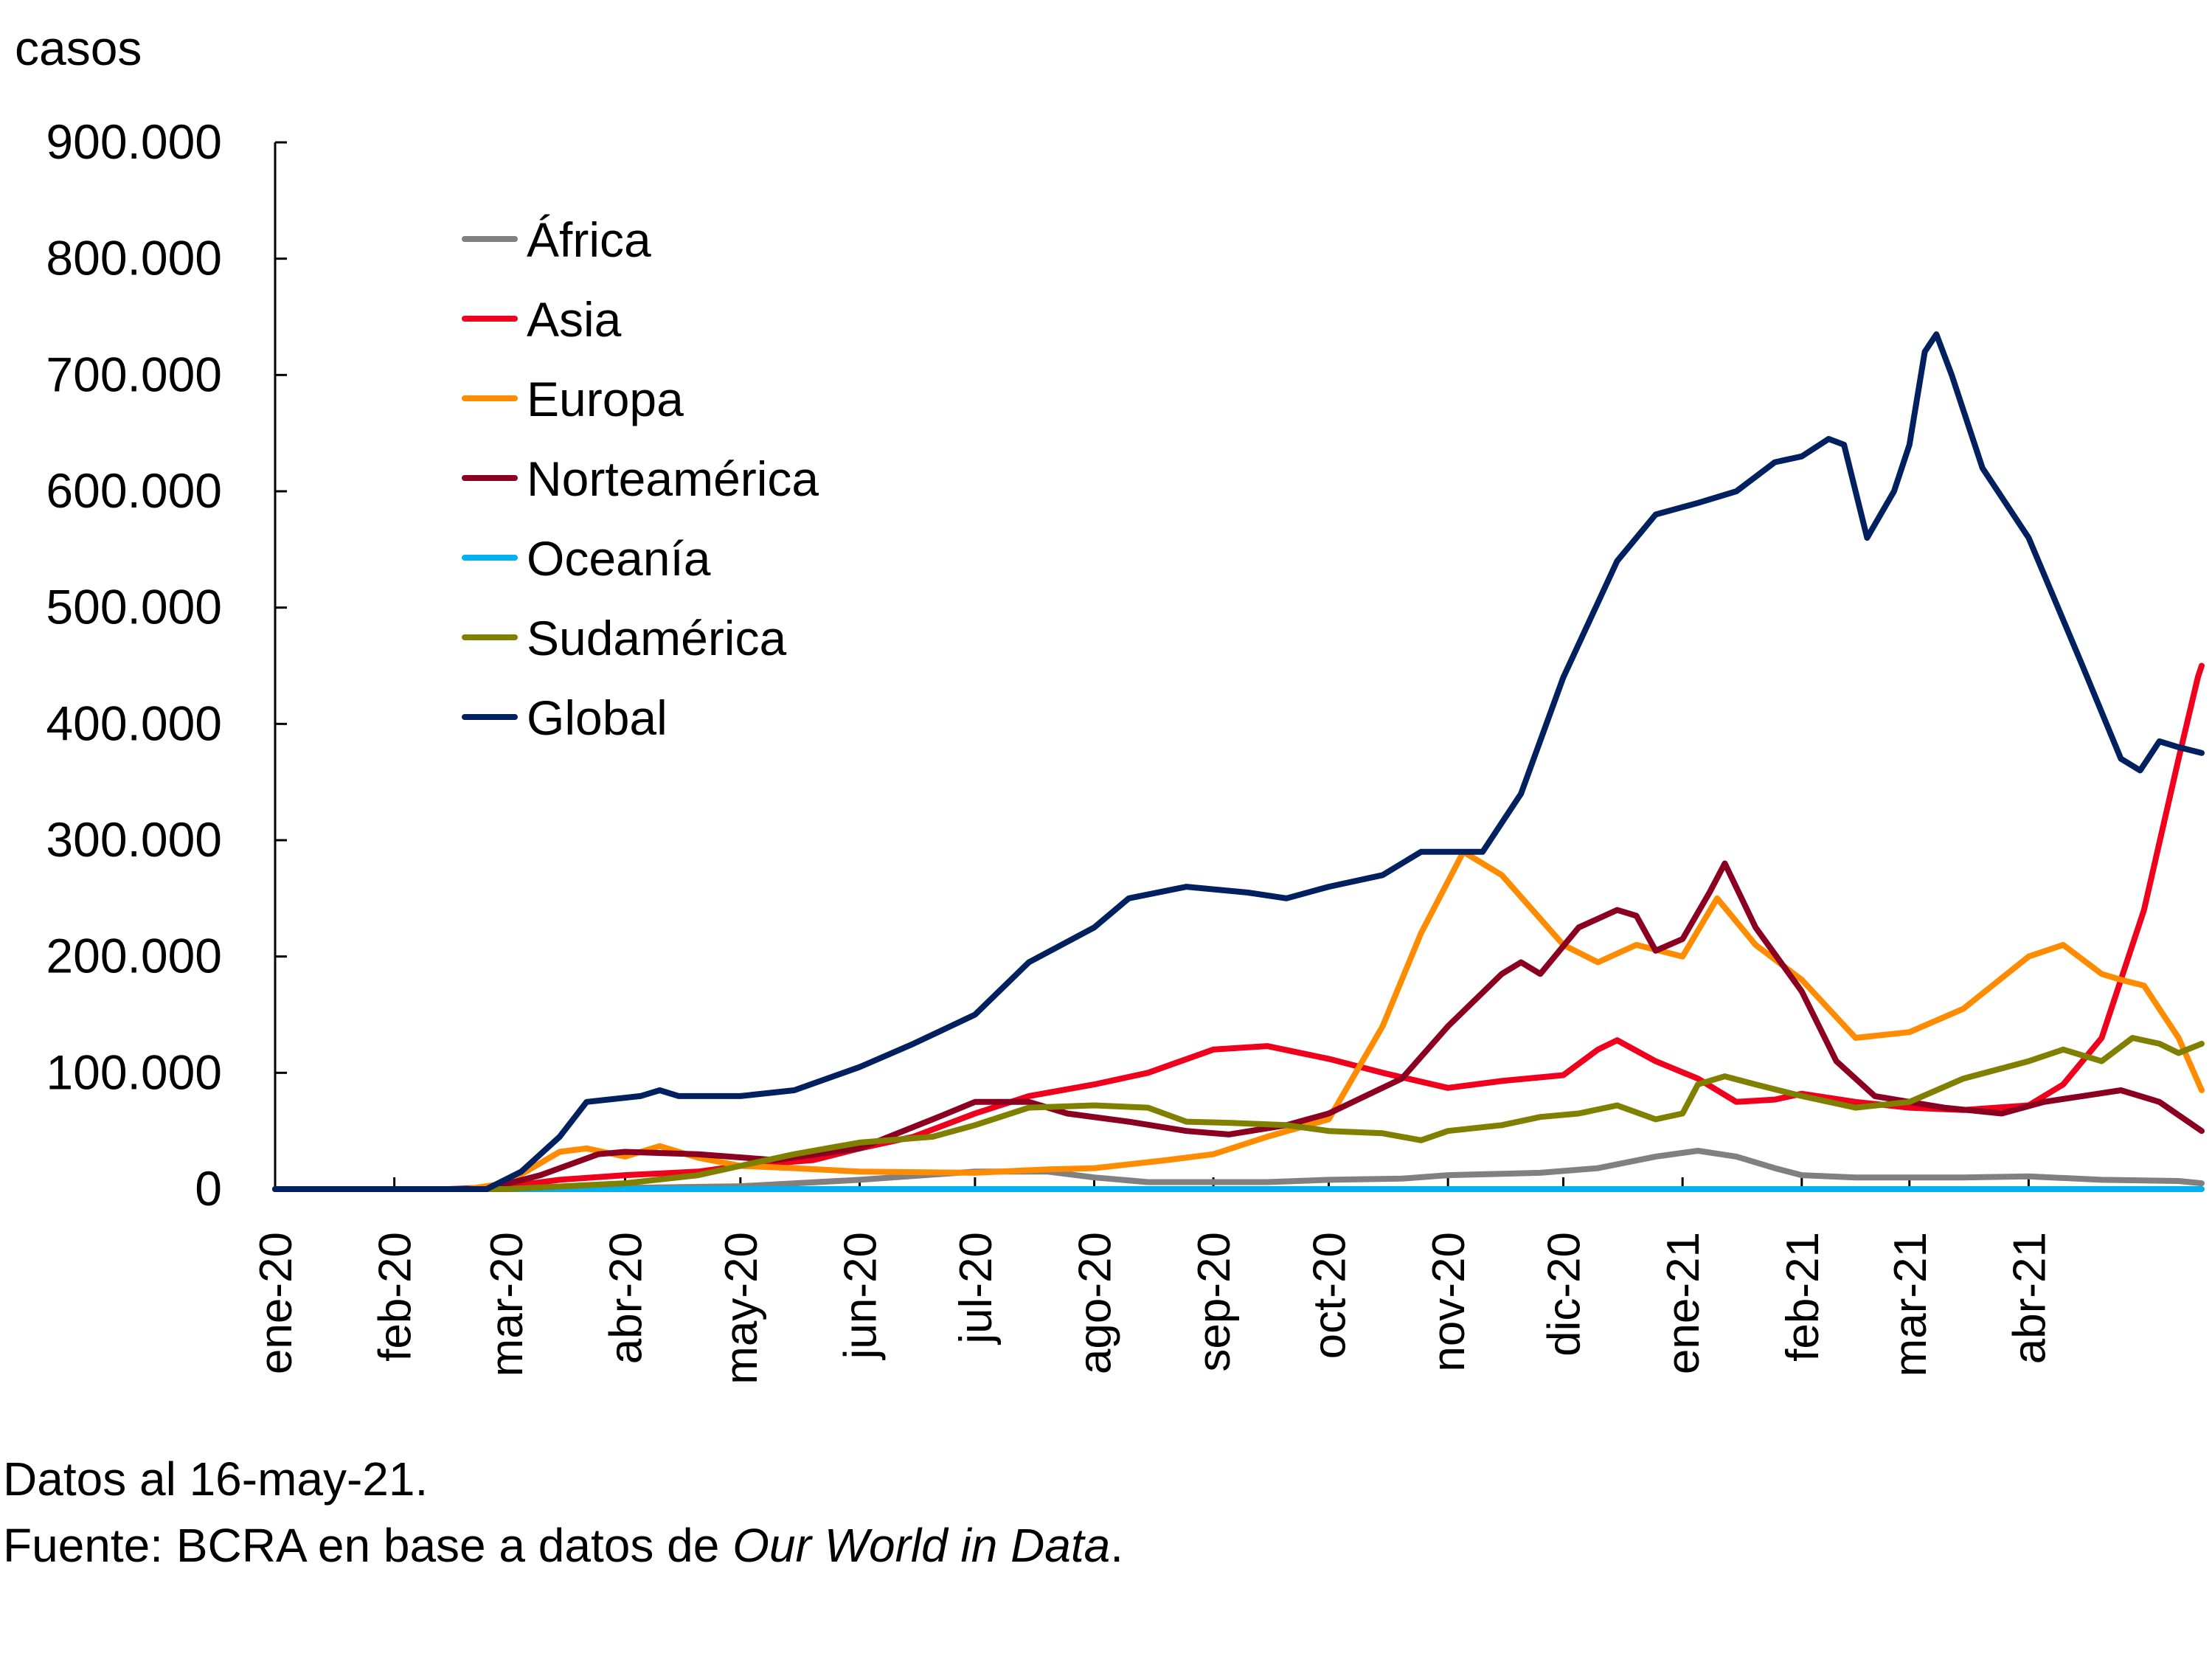 This screenshot has width=2212, height=1659. Describe the element at coordinates (1095, 1303) in the screenshot. I see `x-tick-label: ago-20` at that location.